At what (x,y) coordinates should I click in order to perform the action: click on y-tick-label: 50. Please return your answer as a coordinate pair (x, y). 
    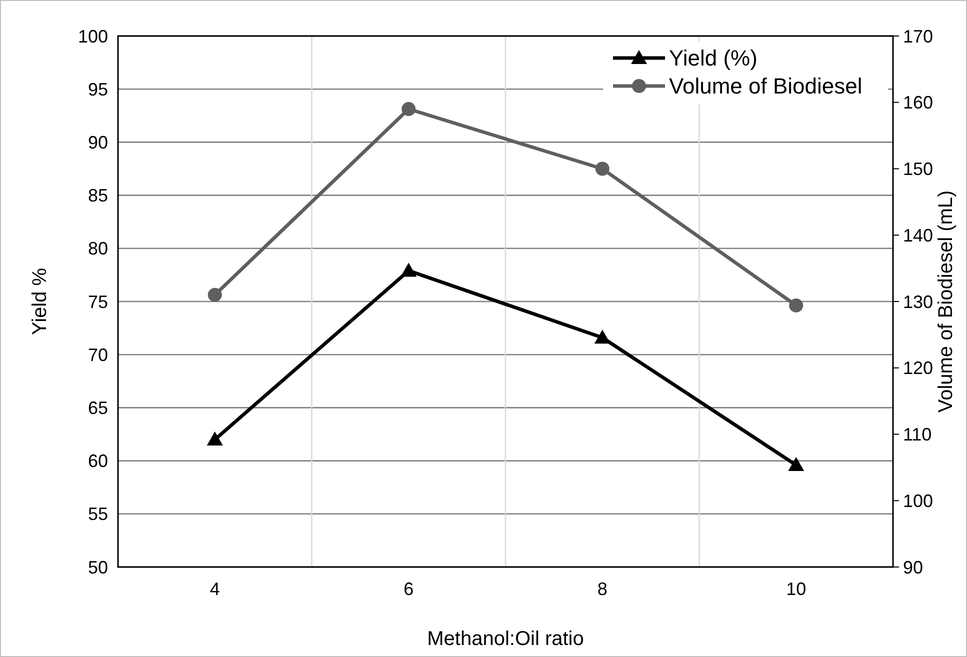
    Looking at the image, I should click on (98, 567).